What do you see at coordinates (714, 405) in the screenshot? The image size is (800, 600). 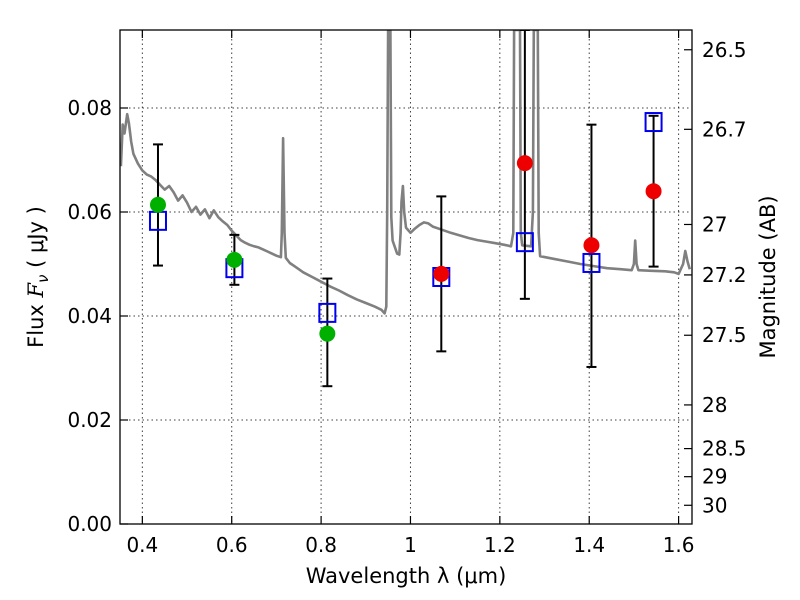 I see `magnitude-tick-label: 28` at bounding box center [714, 405].